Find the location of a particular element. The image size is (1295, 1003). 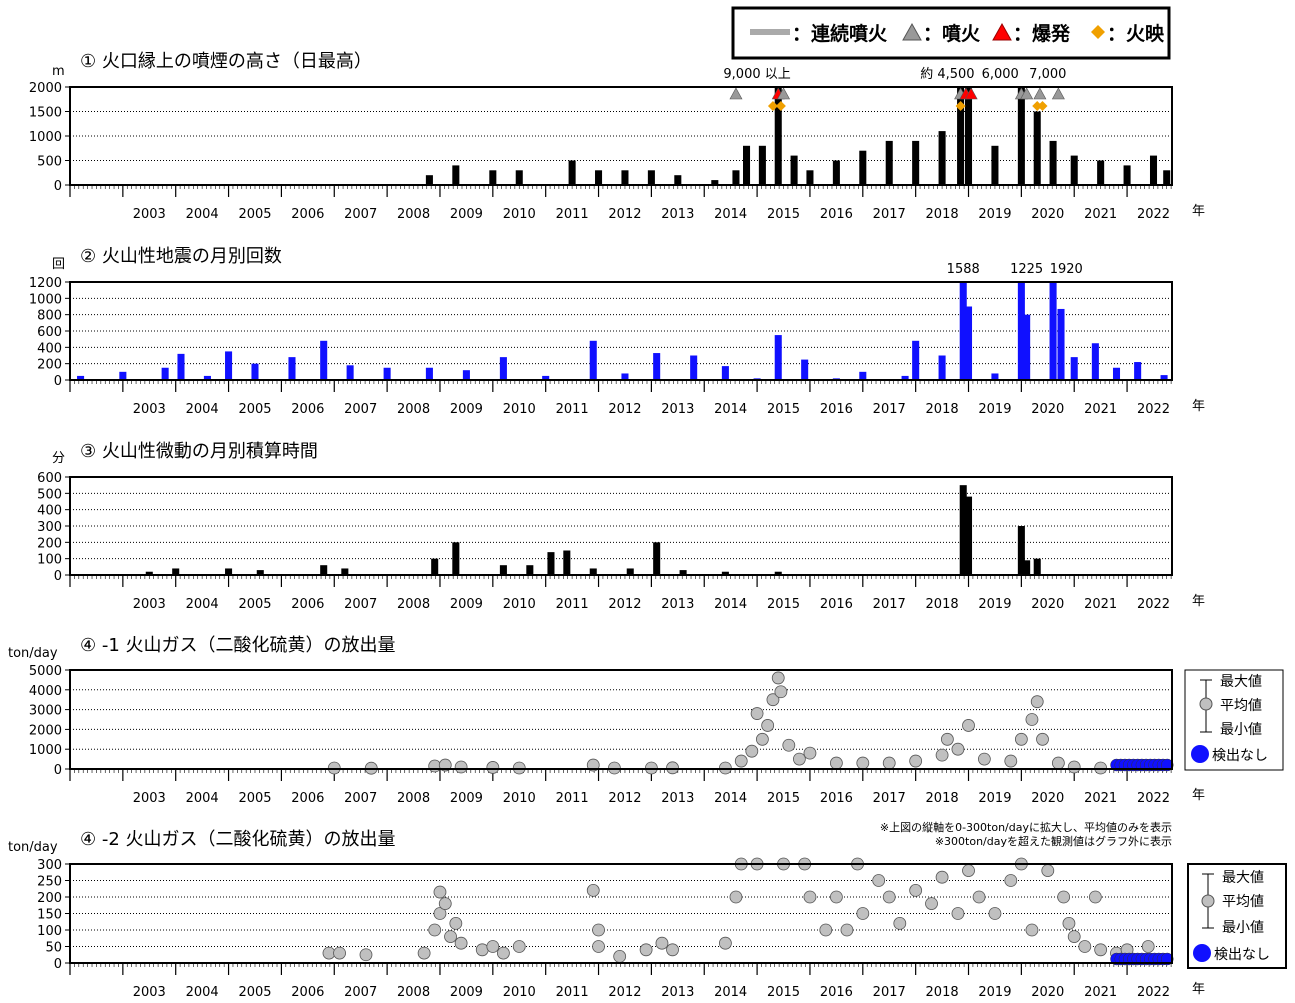

top-legend: ：連続噴火 ：噴火 ：爆発 ：火映 is located at coordinates (951, 33).